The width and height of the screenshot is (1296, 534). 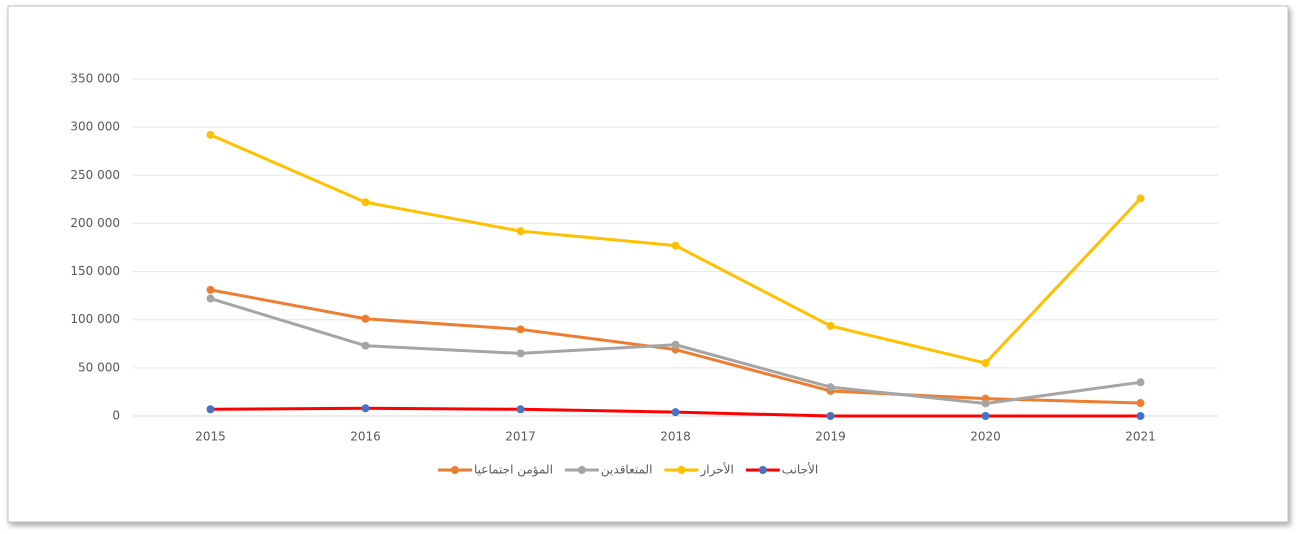 I want to click on y-tick-label: 150 000, so click(x=95, y=271).